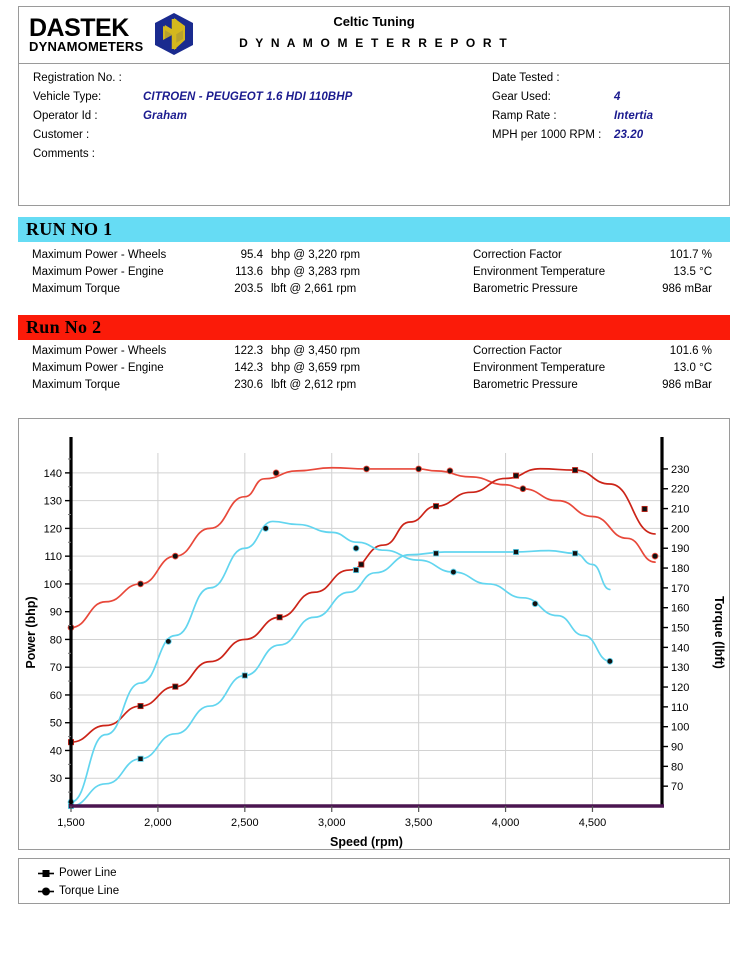 The image size is (748, 980). What do you see at coordinates (719, 632) in the screenshot?
I see `y-axis-title-right: Torque (lbft)` at bounding box center [719, 632].